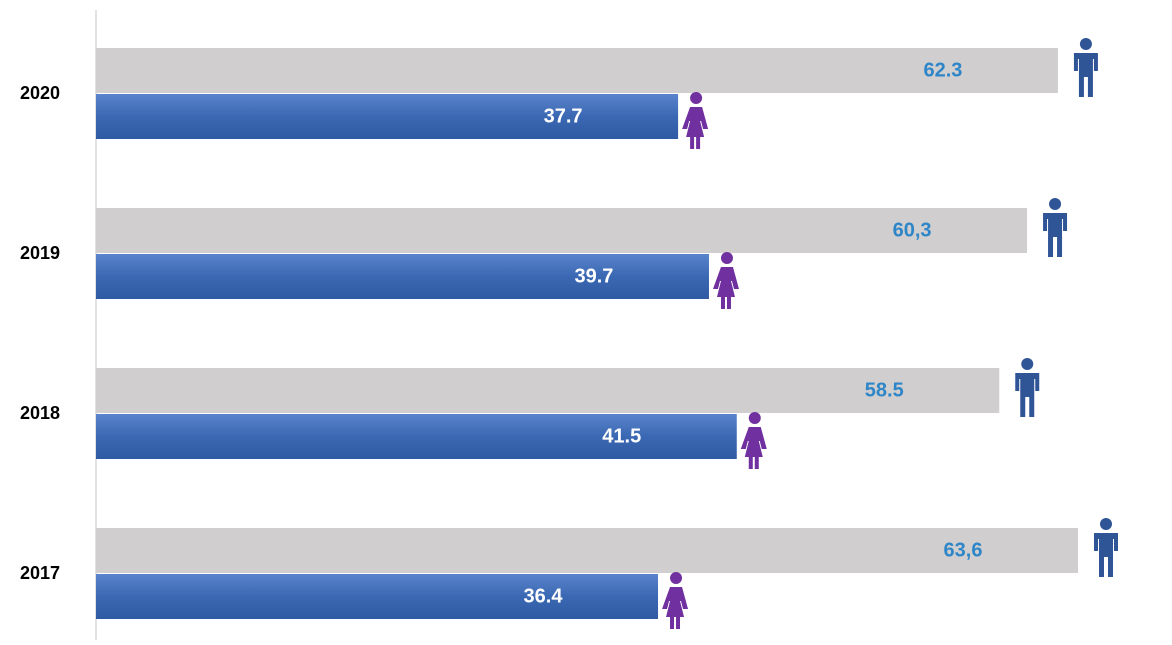 Image resolution: width=1172 pixels, height=645 pixels. I want to click on value-label: 37.7, so click(563, 116).